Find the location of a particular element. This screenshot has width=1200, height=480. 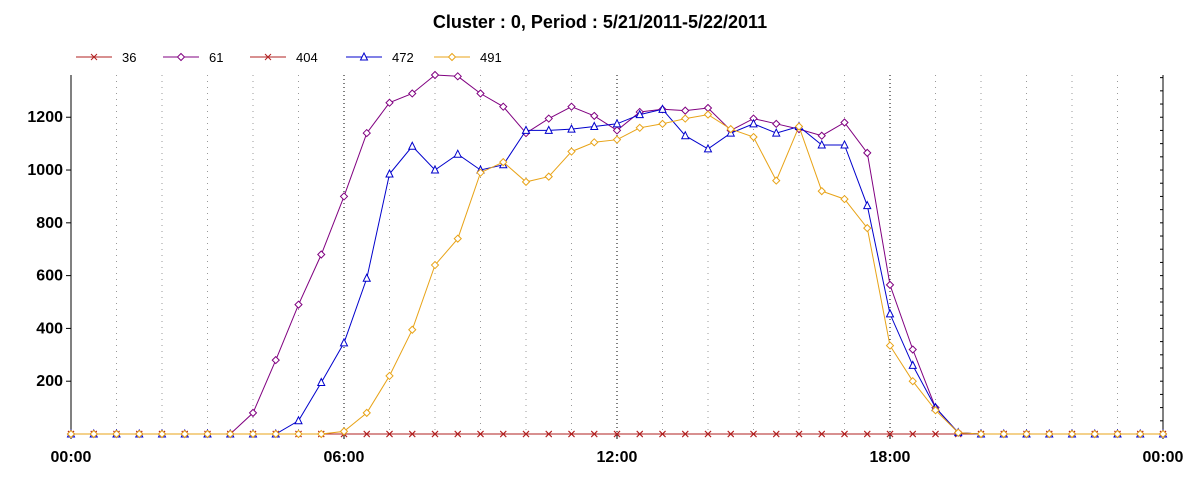

x-tick-label: 18:00 is located at coordinates (890, 457).